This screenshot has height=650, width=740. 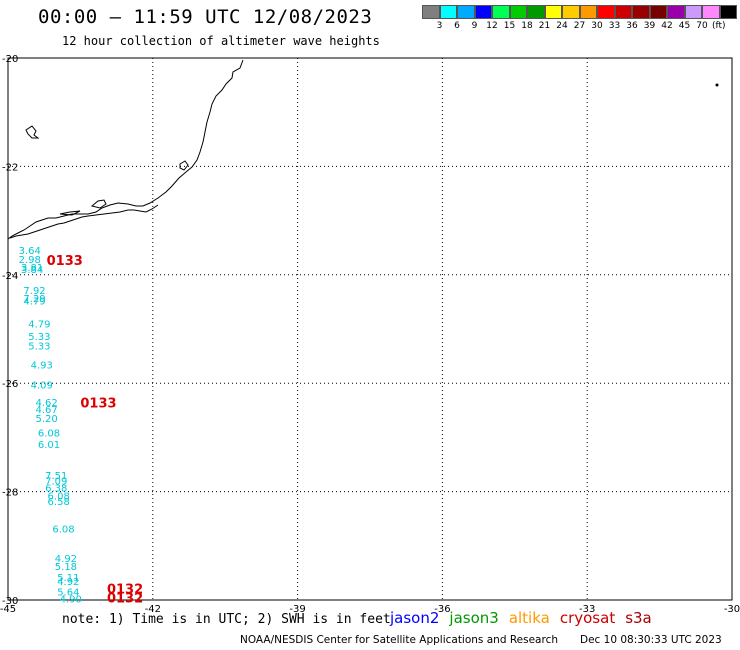 I want to click on satellite-legend: jason2 jason3 altika cryosat s3a, so click(x=526, y=618).